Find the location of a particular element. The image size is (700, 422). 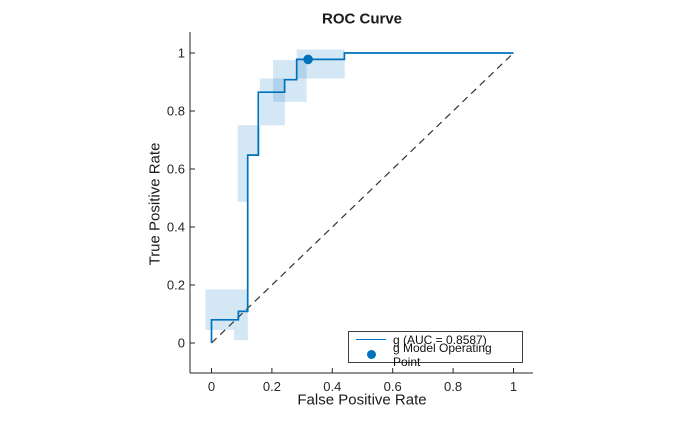

legend-entry-label: g (AUC = 0.8587) is located at coordinates (440, 339).